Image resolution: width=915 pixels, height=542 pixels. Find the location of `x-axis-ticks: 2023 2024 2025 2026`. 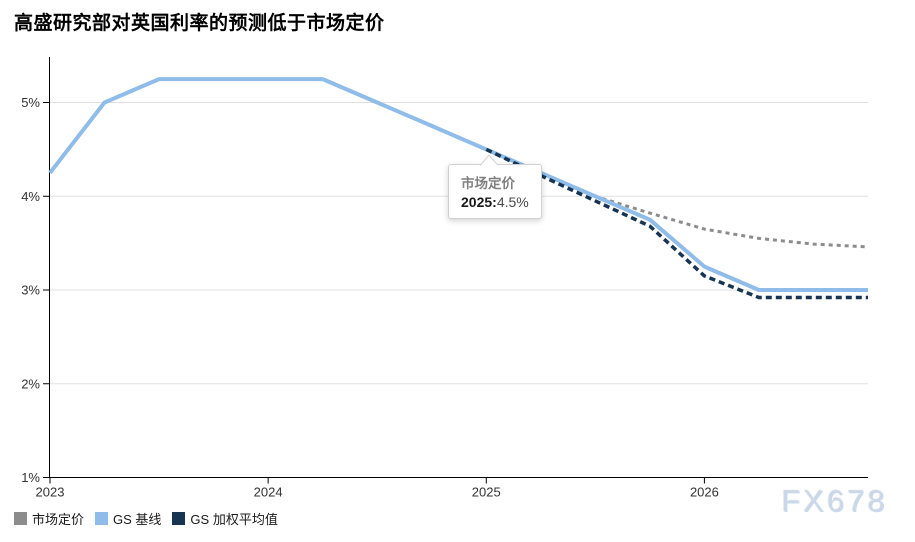

x-axis-ticks: 2023 2024 2025 2026 is located at coordinates (377, 488).